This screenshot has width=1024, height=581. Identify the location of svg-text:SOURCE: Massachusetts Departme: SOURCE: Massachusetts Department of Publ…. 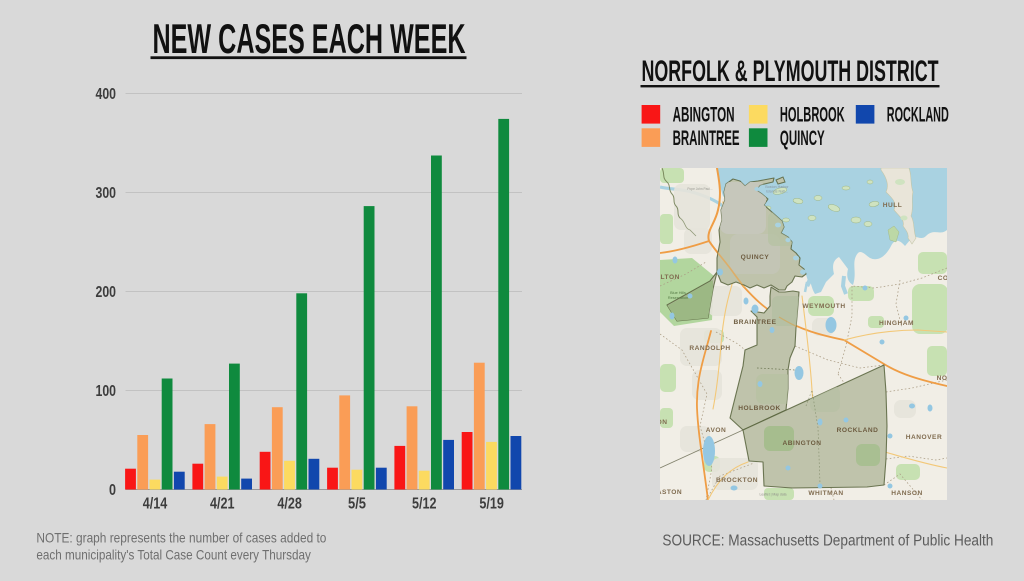
(827, 541).